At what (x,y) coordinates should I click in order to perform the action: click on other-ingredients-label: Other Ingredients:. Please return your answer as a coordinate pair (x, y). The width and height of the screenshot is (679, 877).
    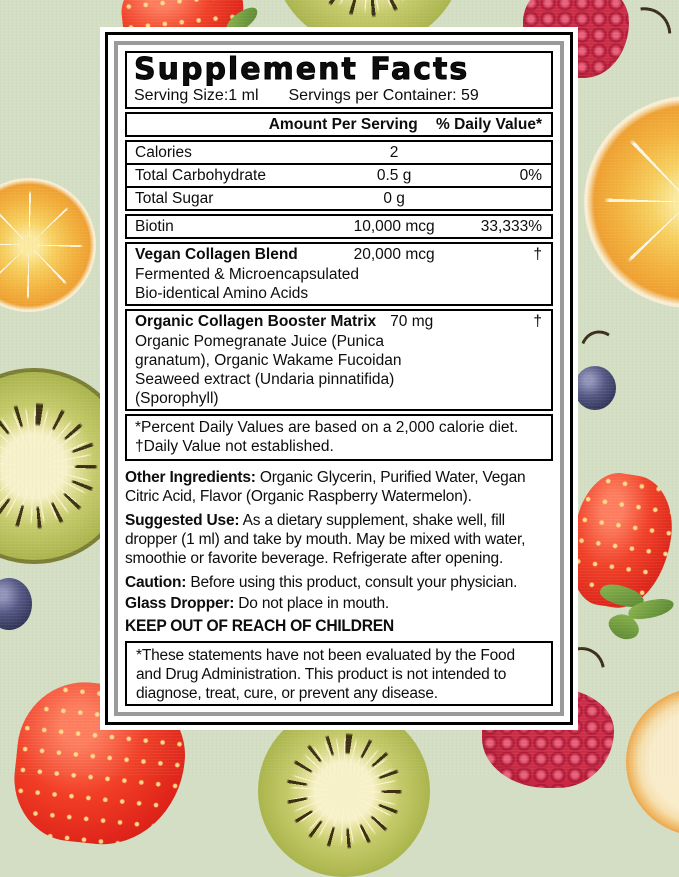
    Looking at the image, I should click on (190, 477).